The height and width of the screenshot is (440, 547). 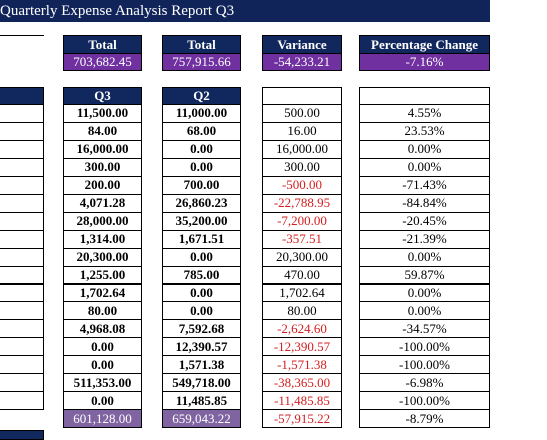 What do you see at coordinates (201, 275) in the screenshot?
I see `cell: 785.00` at bounding box center [201, 275].